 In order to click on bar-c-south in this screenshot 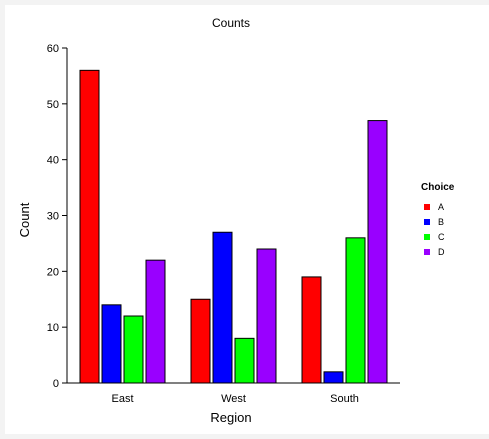, I will do `click(355, 310)`.